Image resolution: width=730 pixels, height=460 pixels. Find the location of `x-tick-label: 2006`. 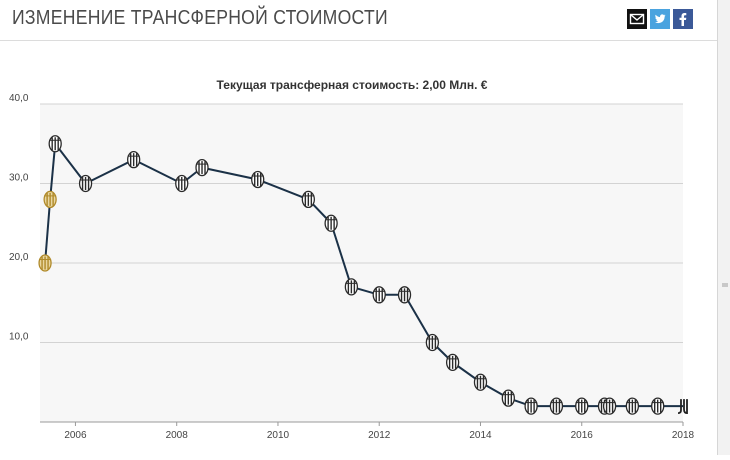

x-tick-label: 2006 is located at coordinates (75, 435).